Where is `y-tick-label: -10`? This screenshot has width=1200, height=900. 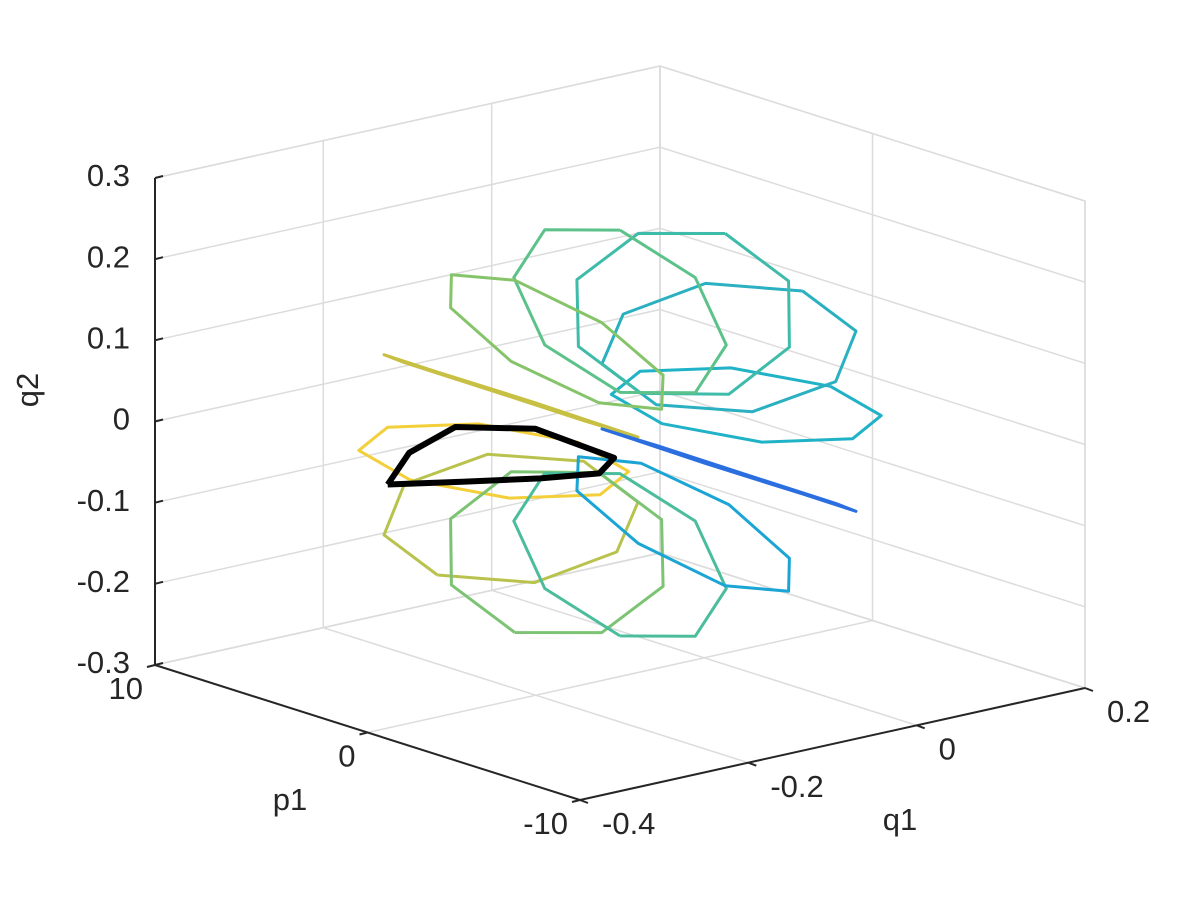 y-tick-label: -10 is located at coordinates (545, 823).